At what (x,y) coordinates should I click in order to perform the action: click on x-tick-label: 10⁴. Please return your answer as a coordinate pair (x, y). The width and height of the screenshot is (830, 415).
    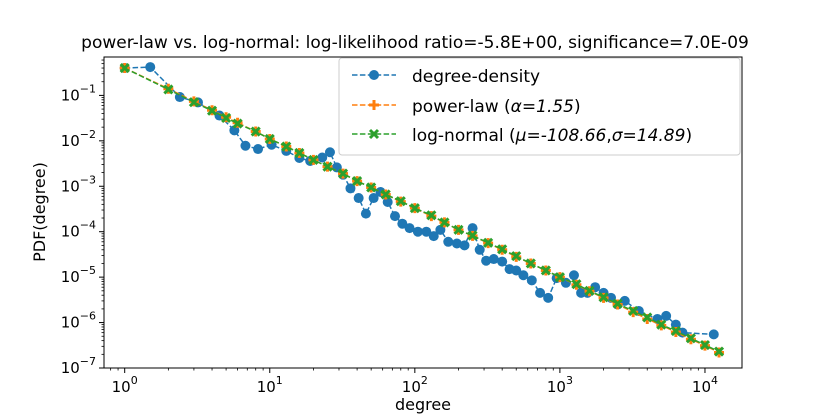
    Looking at the image, I should click on (705, 385).